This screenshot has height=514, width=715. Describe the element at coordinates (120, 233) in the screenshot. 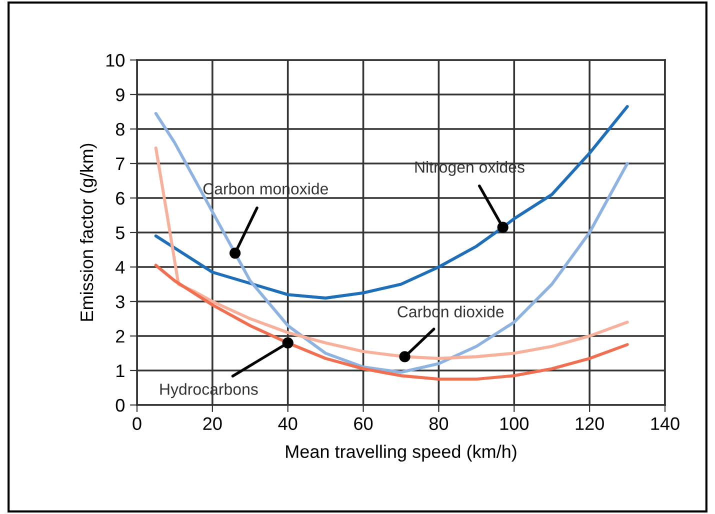

I see `y-tick-label: 5` at that location.